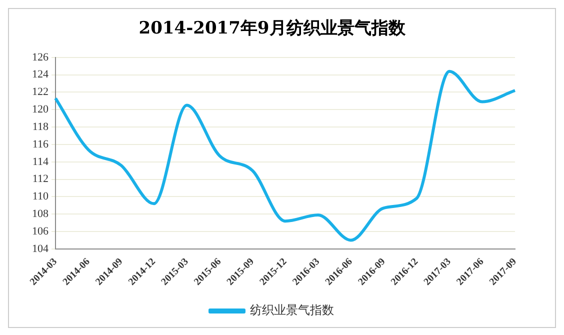 This screenshot has width=564, height=335. Describe the element at coordinates (40, 196) in the screenshot. I see `y-tick-label: 110` at that location.